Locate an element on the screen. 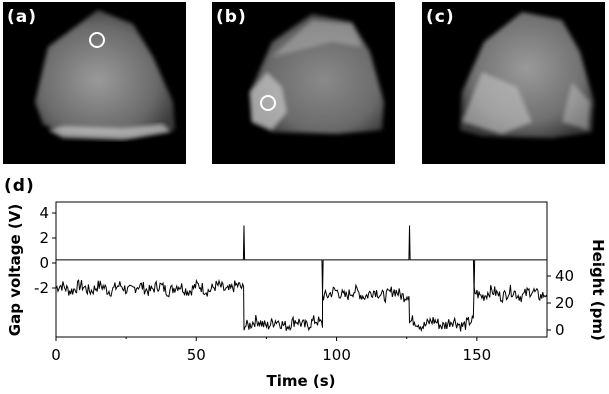  x-tick-label: 150 is located at coordinates (477, 355).